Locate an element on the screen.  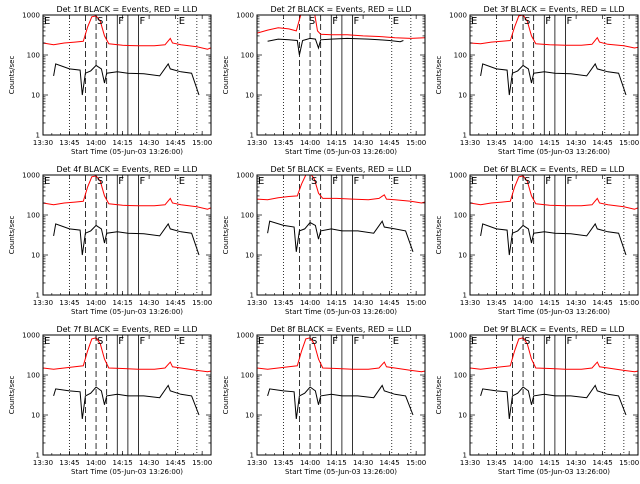
panel-title: Det 2f BLACK = Events, RED = LLD is located at coordinates (340, 9).